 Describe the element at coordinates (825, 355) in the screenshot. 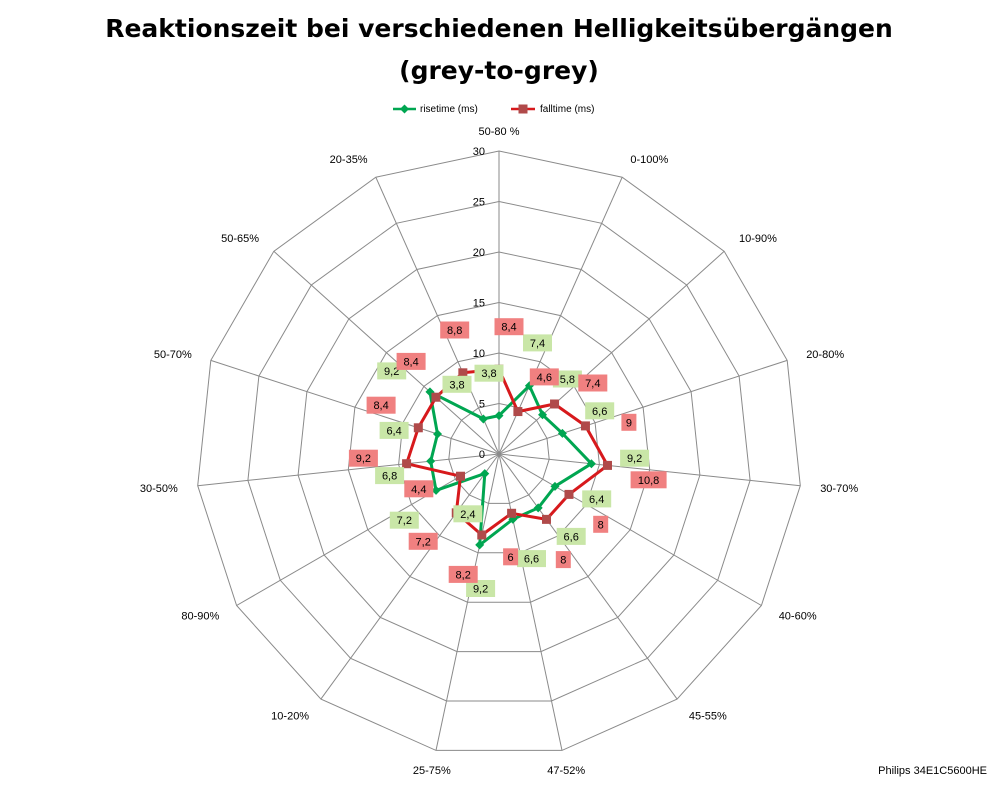

I see `category-label: 20-80%` at that location.